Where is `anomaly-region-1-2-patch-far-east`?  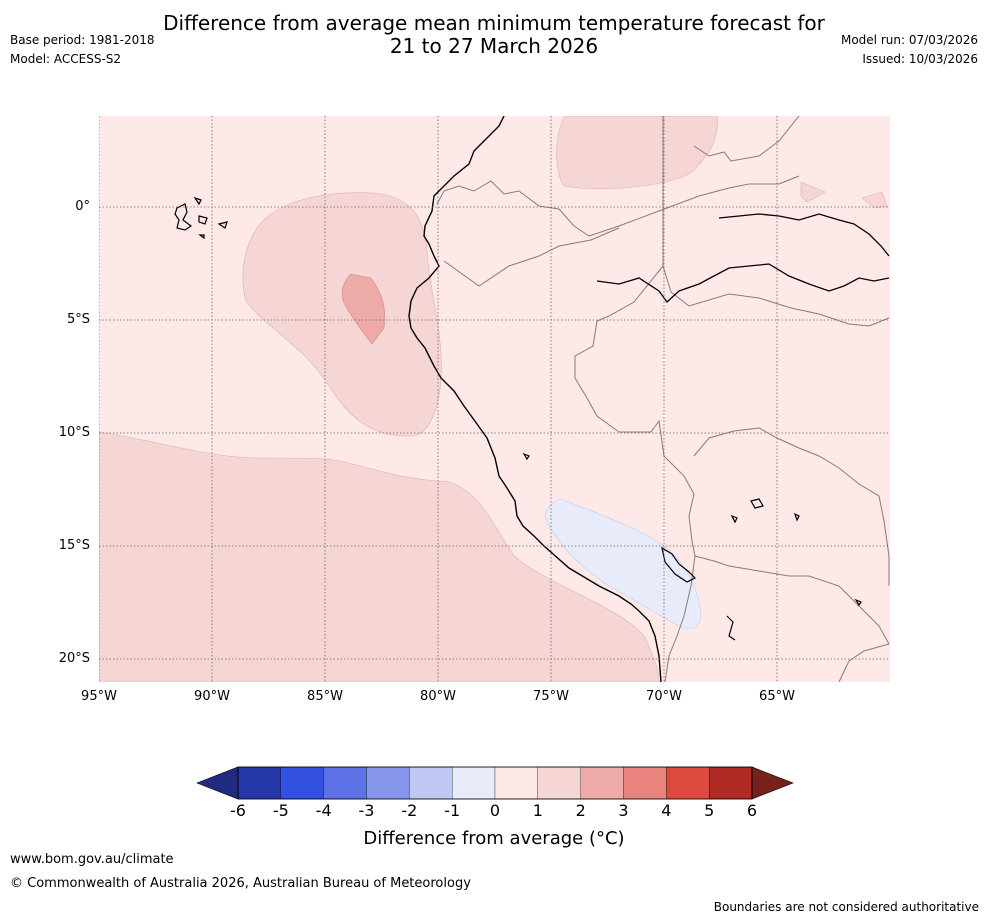
anomaly-region-1-2-patch-far-east is located at coordinates (874, 200).